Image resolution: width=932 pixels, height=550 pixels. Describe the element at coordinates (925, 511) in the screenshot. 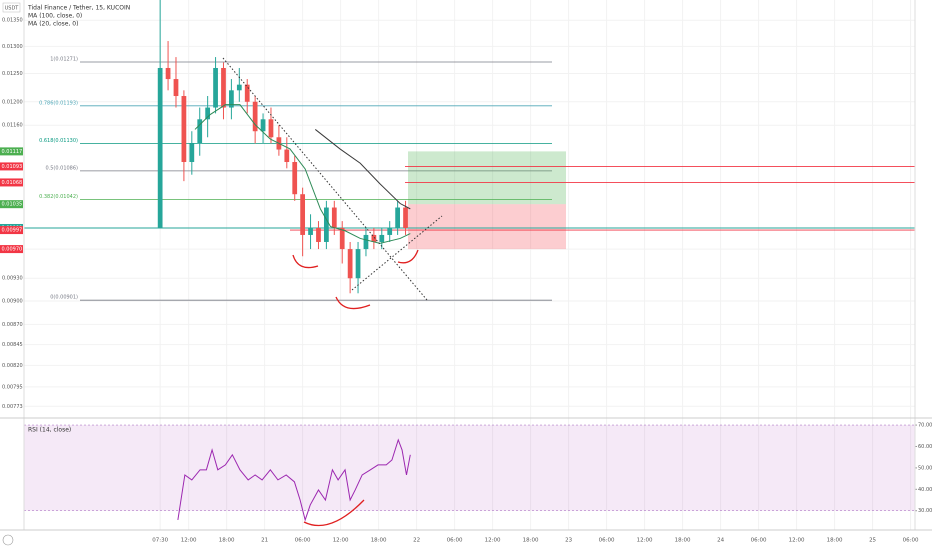

I see `rsi-tick-label: 30.00` at that location.